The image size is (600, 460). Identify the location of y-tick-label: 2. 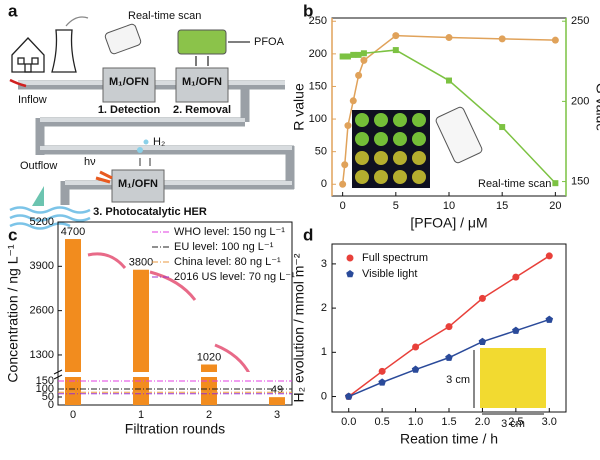
(324, 308).